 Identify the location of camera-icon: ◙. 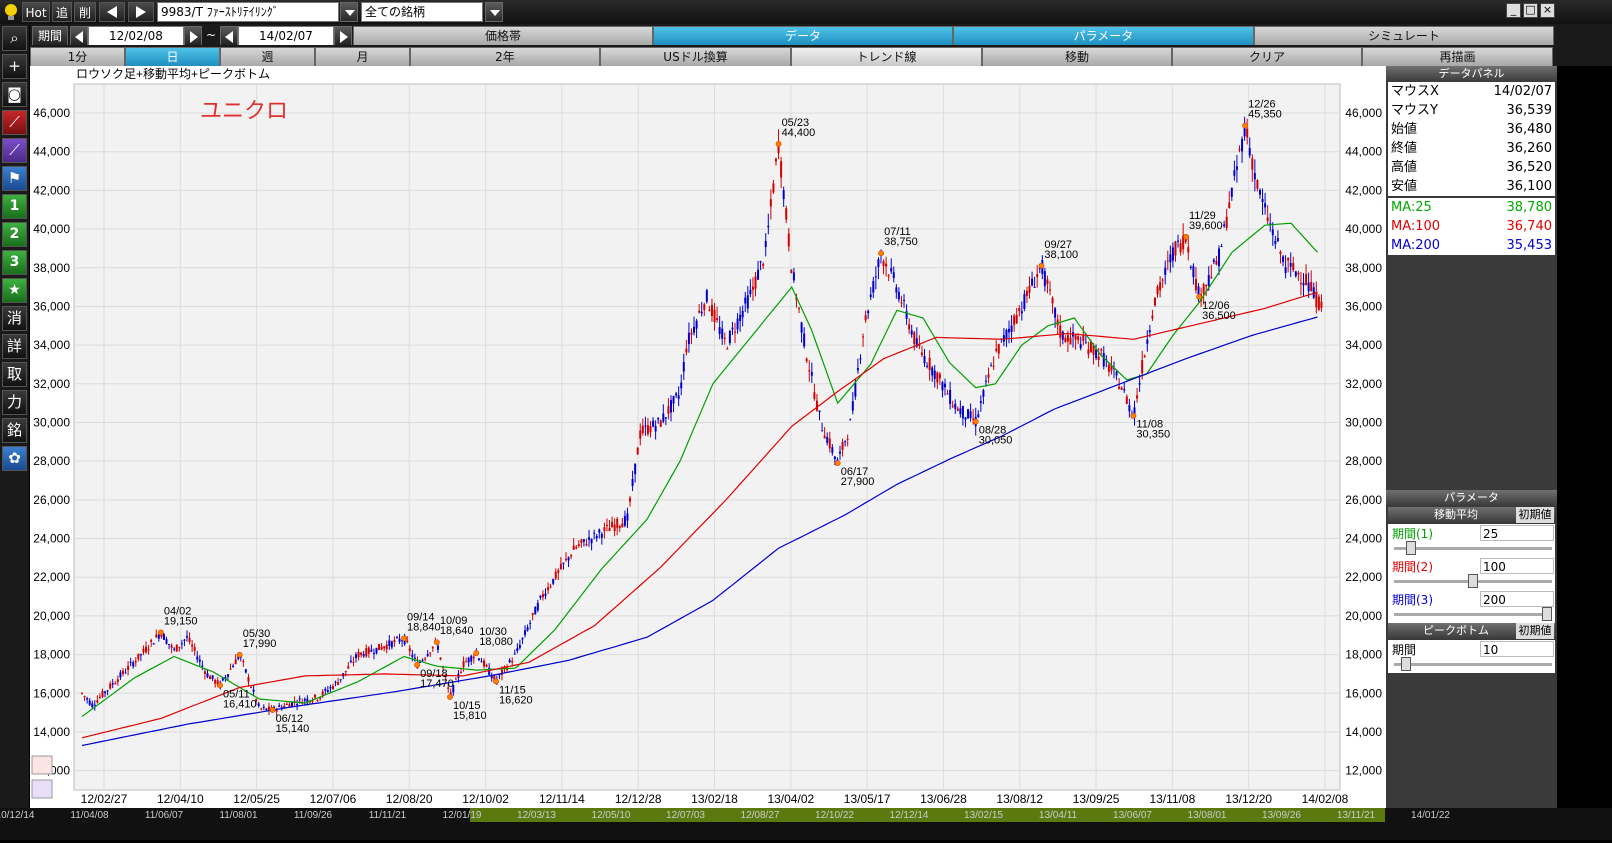
(14, 94).